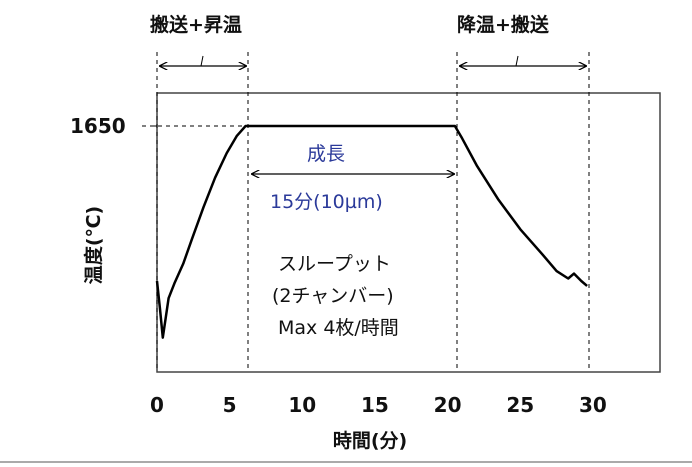  Describe the element at coordinates (326, 154) in the screenshot. I see `growth-title: 成長` at that location.